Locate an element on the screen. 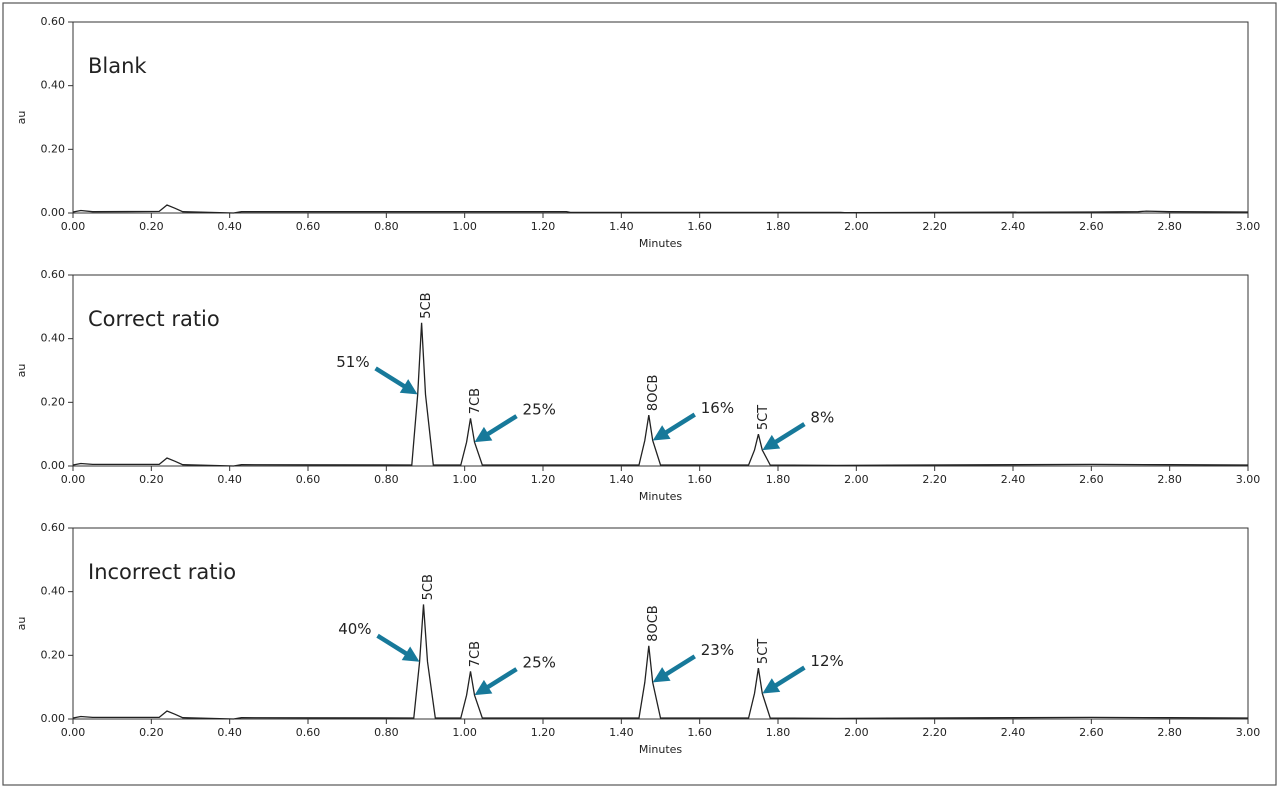 This screenshot has height=789, width=1280. panel-title: Blank is located at coordinates (117, 66).